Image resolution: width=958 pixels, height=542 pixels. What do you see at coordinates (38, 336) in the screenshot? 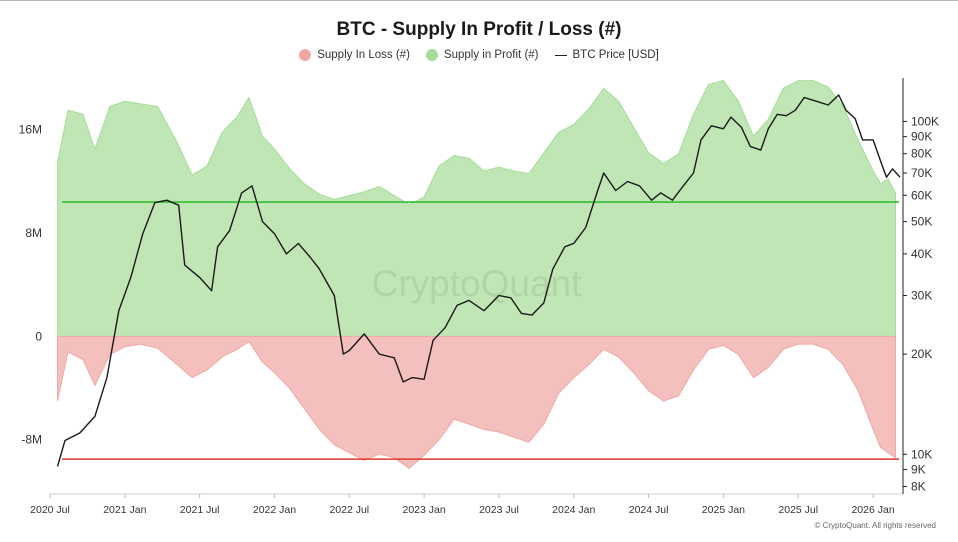
I see `left-tick-label: 0` at bounding box center [38, 336].